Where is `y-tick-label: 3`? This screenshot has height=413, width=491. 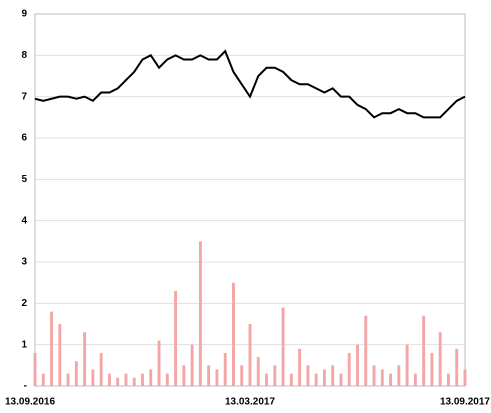
y-tick-label: 3 is located at coordinates (24, 262).